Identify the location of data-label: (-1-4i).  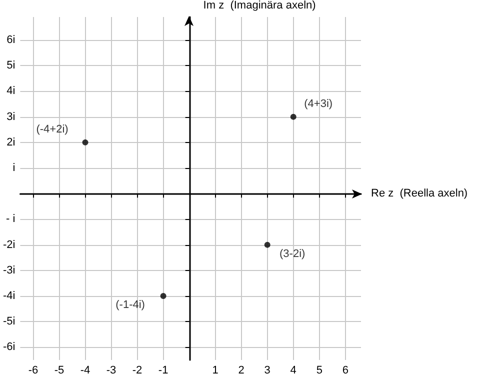
(130, 305).